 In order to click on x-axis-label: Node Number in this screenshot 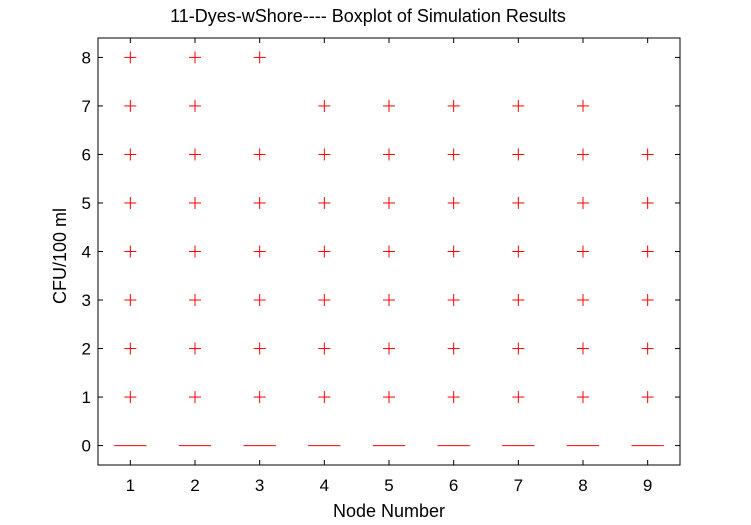, I will do `click(389, 511)`.